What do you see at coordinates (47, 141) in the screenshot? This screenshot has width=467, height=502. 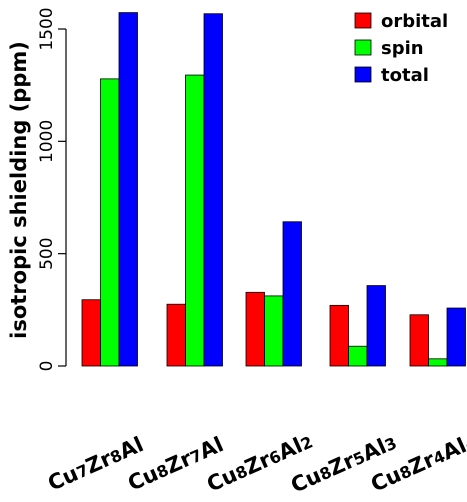 I see `y-tick-label: 1000` at bounding box center [47, 141].